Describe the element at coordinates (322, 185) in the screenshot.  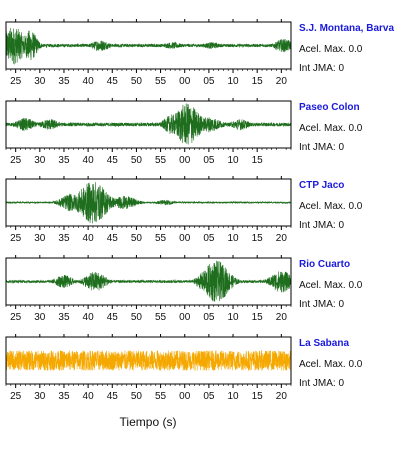
I see `station-name: CTP Jaco` at that location.